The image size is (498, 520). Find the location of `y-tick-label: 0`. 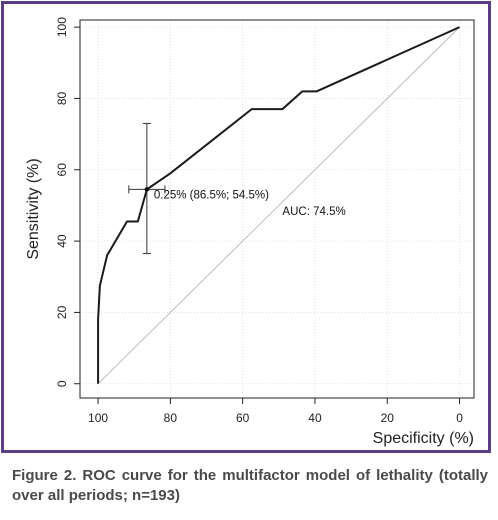

y-tick-label: 0 is located at coordinates (62, 383).